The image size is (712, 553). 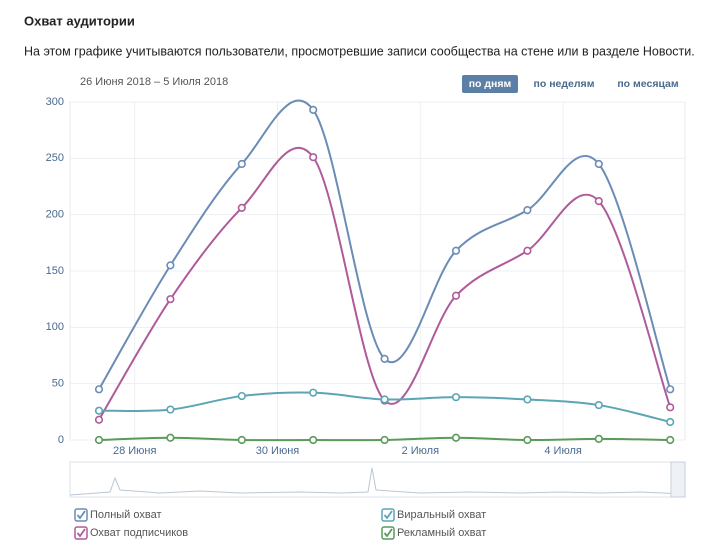 I want to click on x-tick-label: 28 Июня, so click(x=135, y=451).